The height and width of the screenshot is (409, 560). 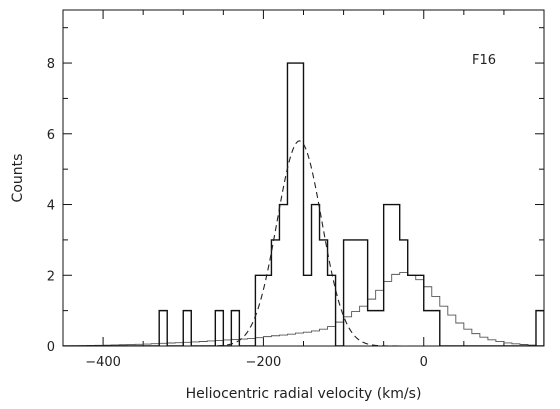 I want to click on y-axis-label: Counts, so click(x=18, y=178).